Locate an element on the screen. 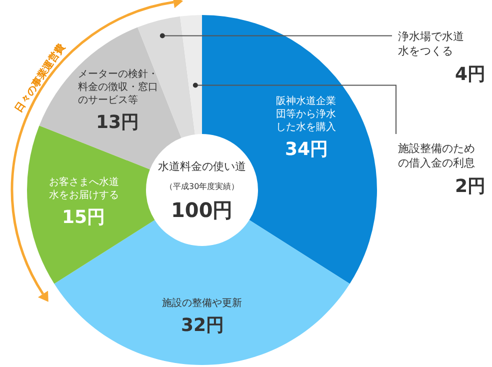 This screenshot has width=492, height=367. text: （平成30年度実績） is located at coordinates (202, 186).